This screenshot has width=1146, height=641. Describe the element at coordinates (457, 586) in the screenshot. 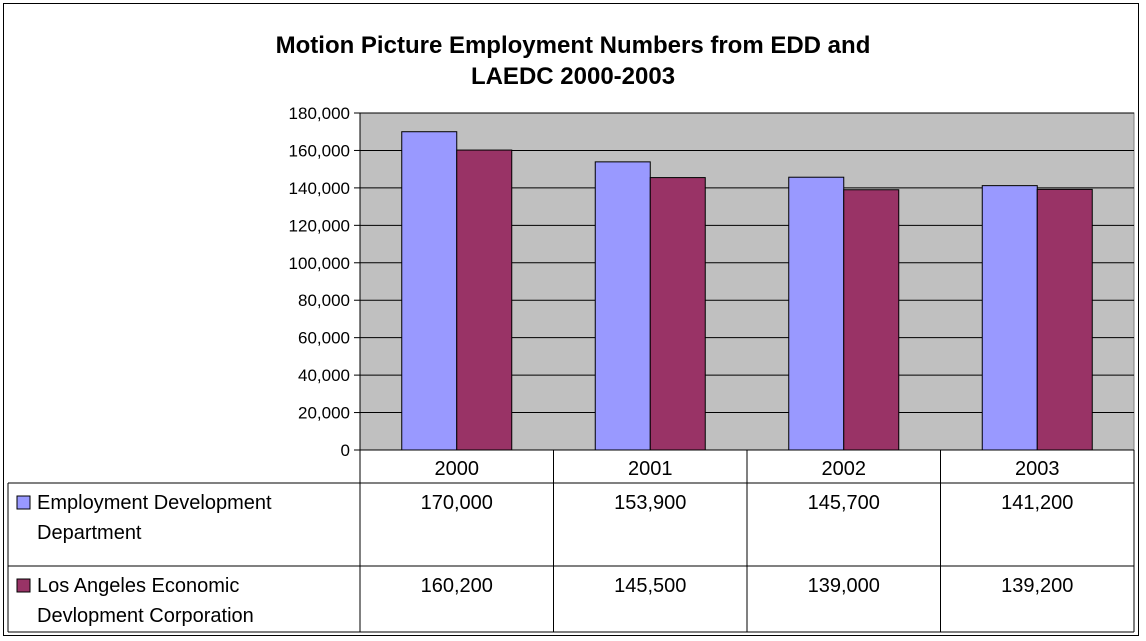

I see `data-table-cell: 160,200` at that location.